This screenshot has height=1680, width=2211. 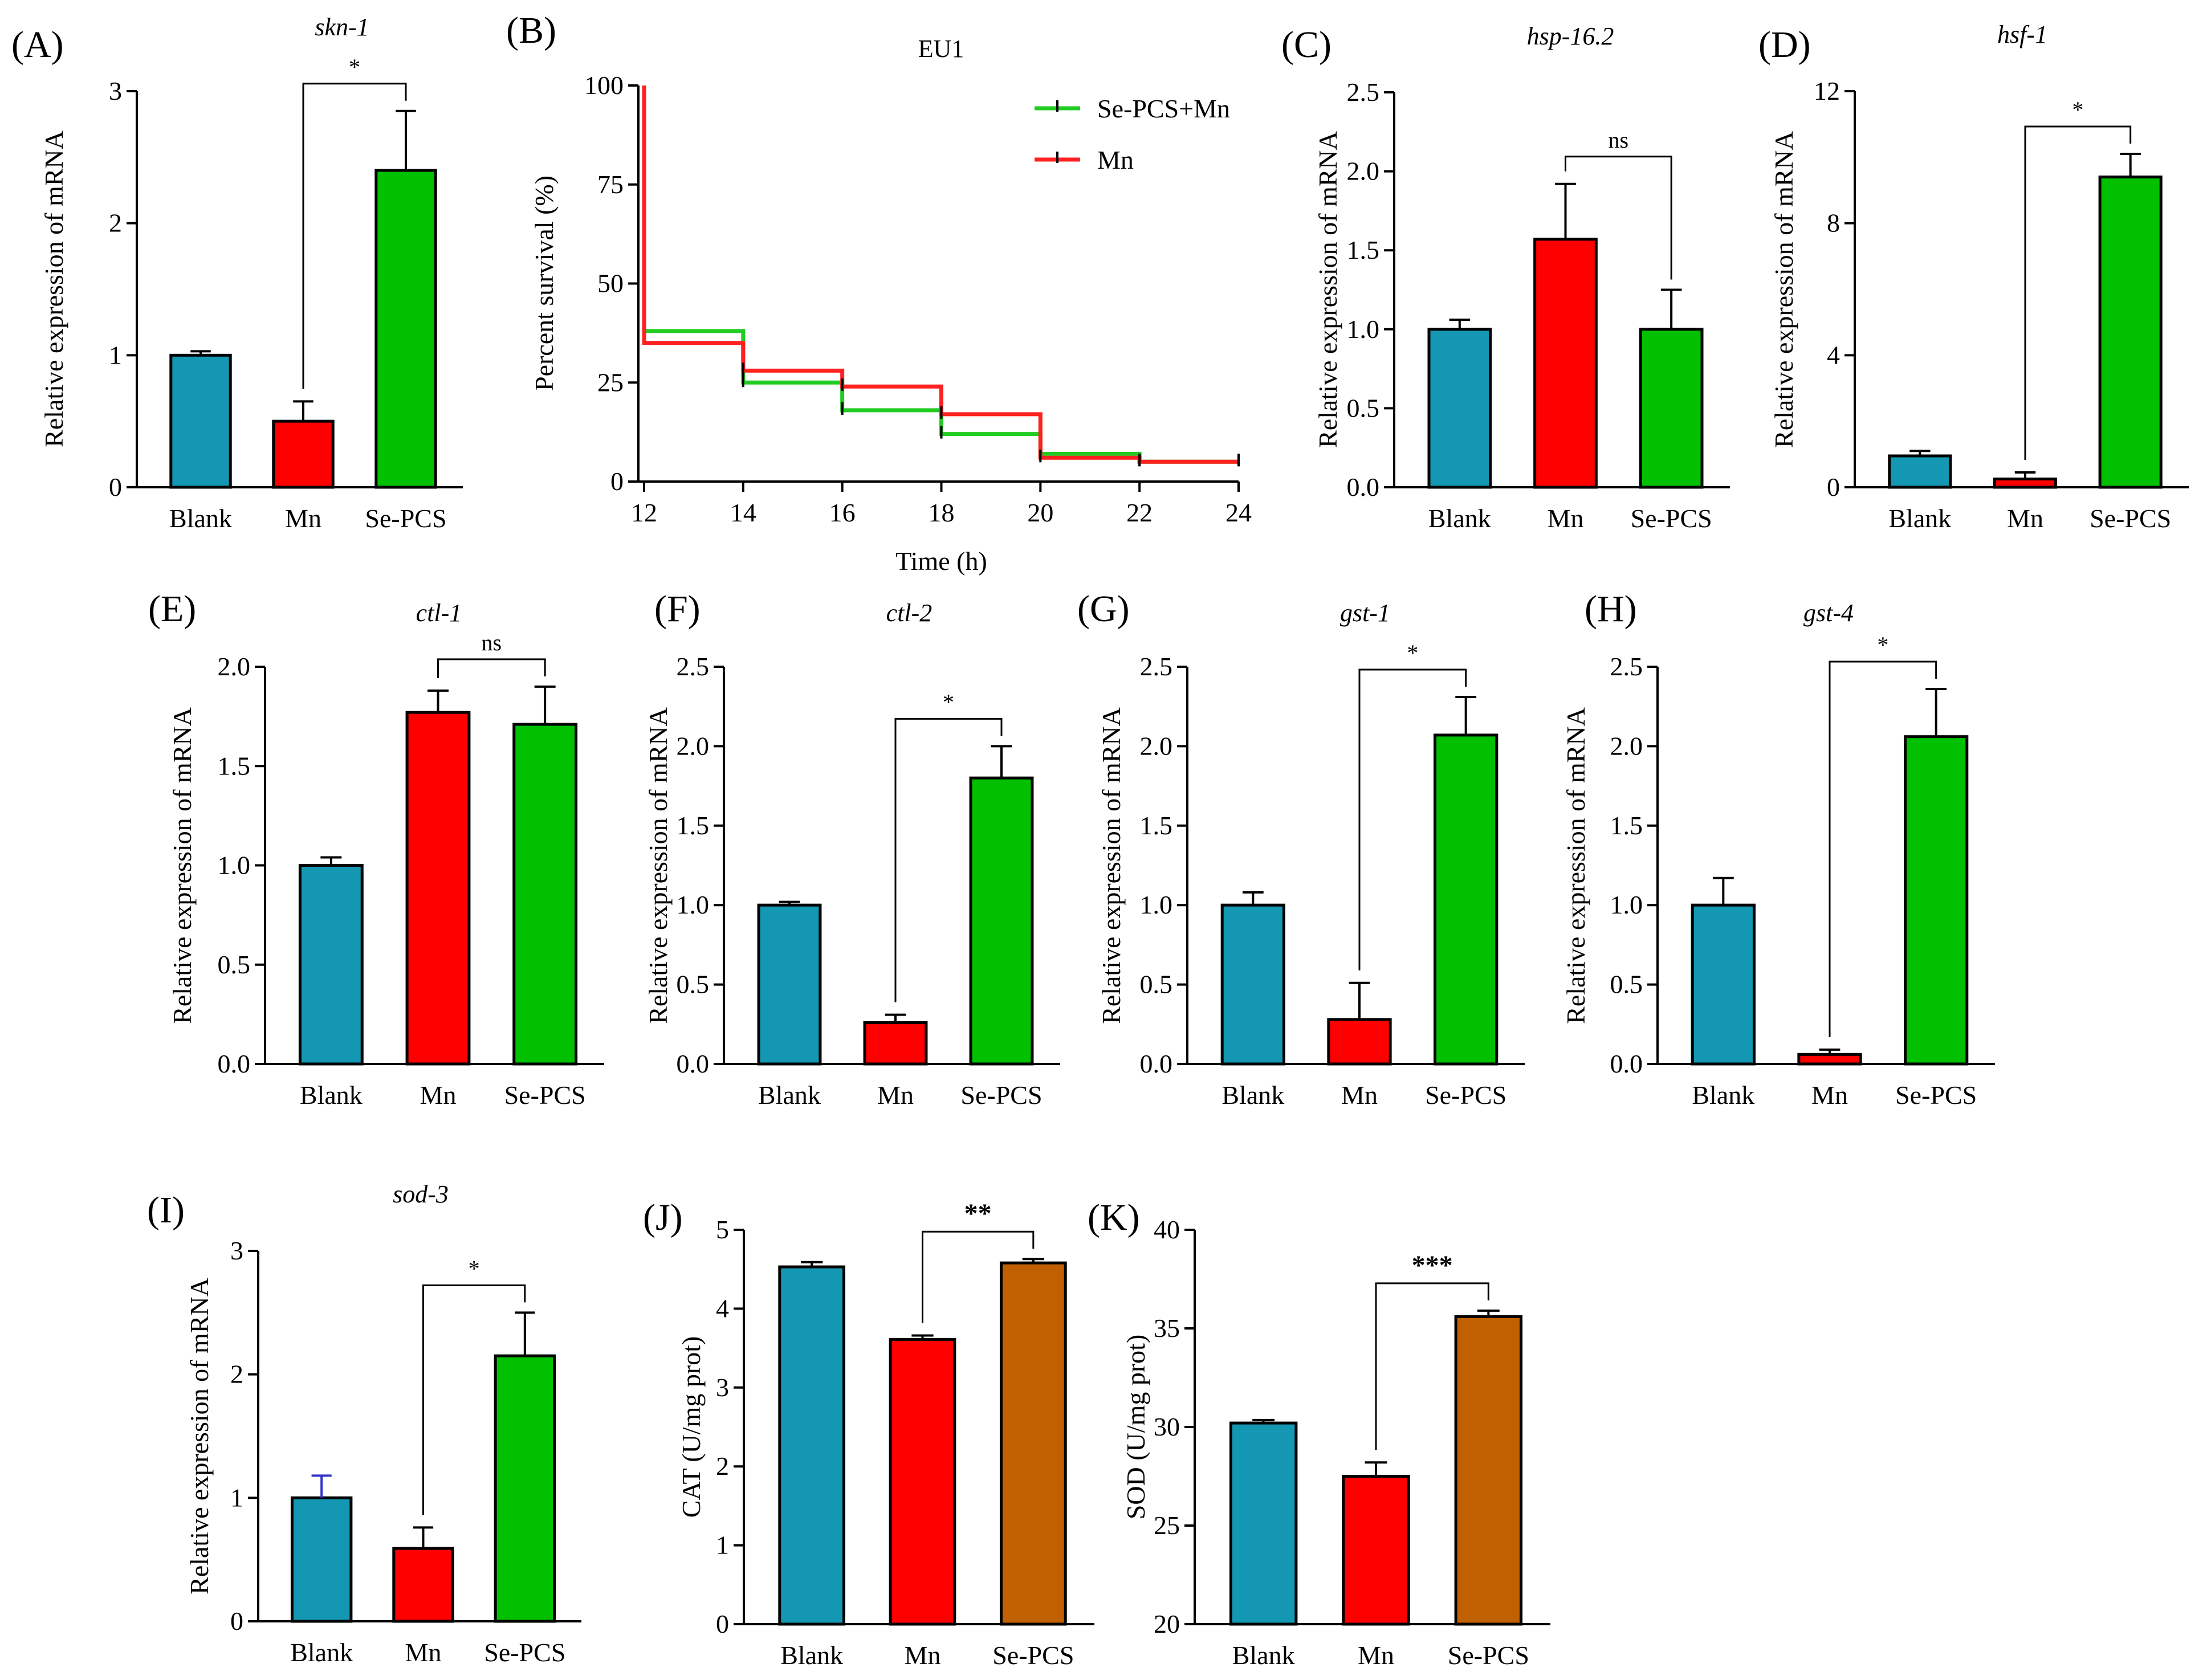 What do you see at coordinates (1238, 512) in the screenshot?
I see `x-tick-label: 24` at bounding box center [1238, 512].